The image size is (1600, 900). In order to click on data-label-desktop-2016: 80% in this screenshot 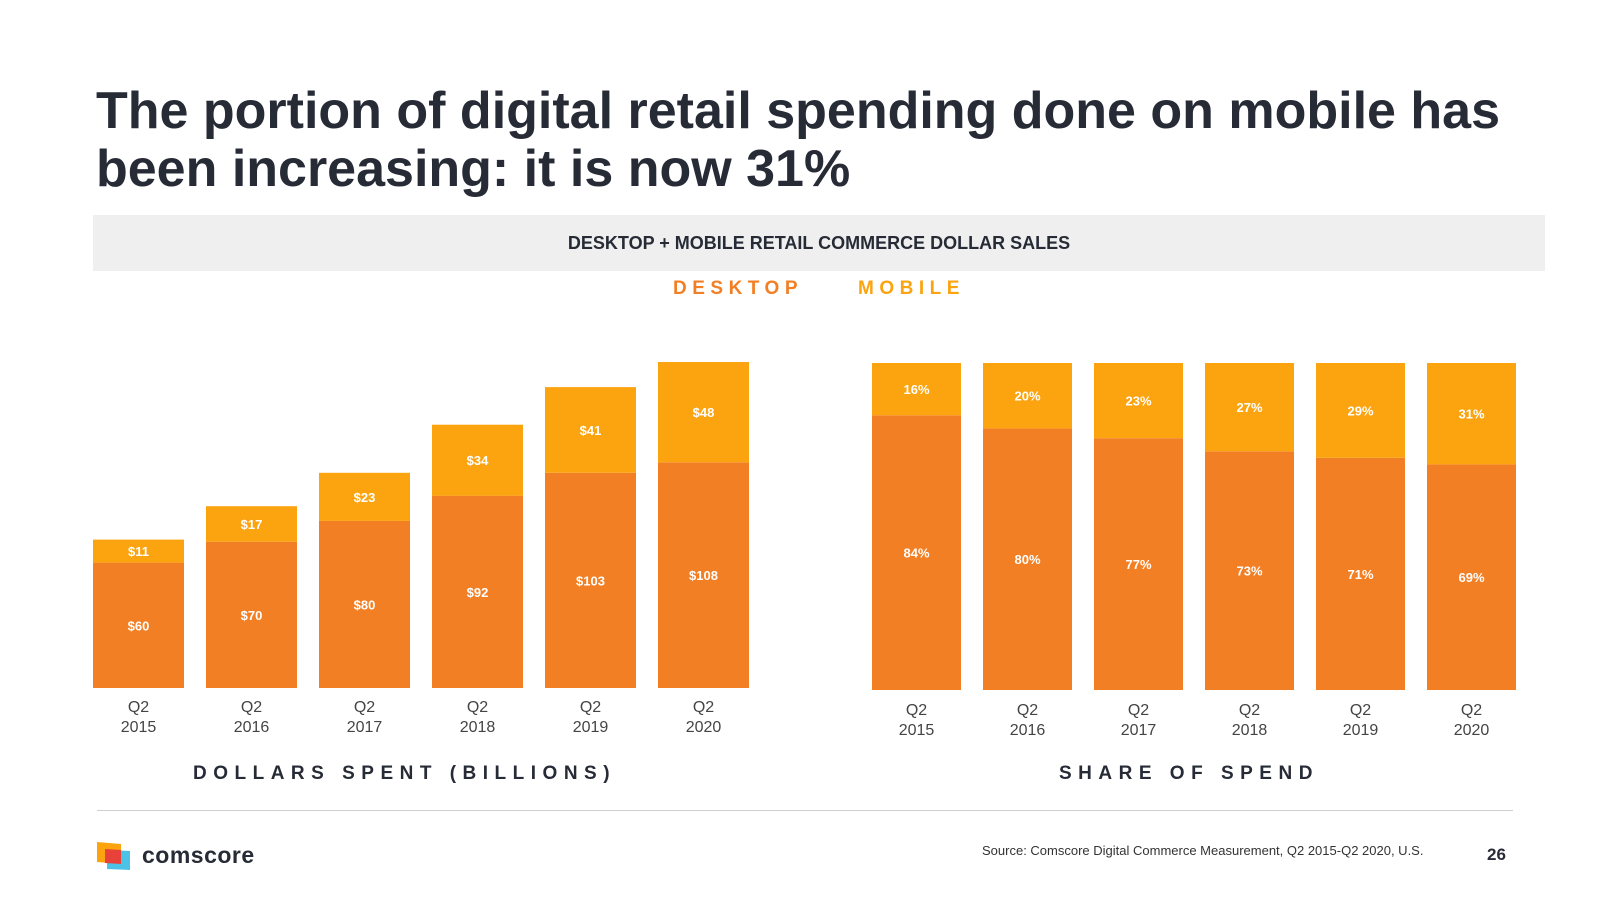, I will do `click(1027, 559)`.